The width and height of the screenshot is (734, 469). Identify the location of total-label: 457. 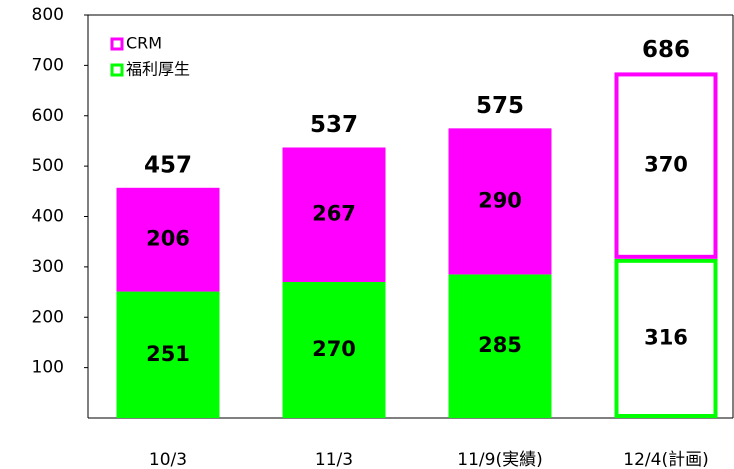
(168, 165).